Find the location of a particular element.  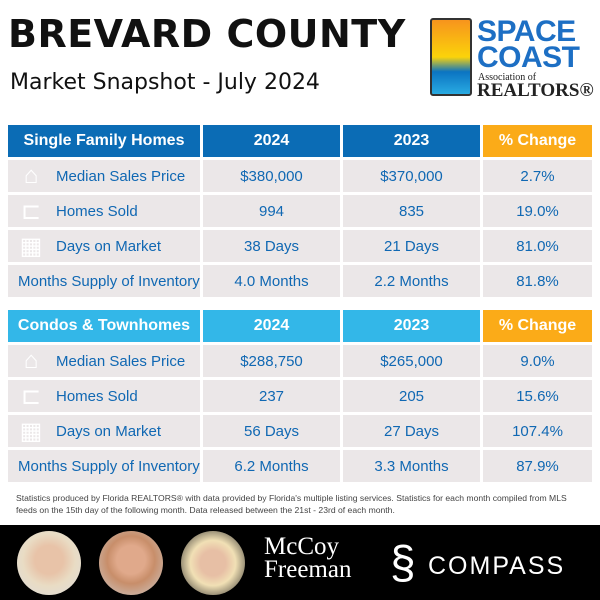

page-title: BREVARD COUNTY is located at coordinates (207, 34).